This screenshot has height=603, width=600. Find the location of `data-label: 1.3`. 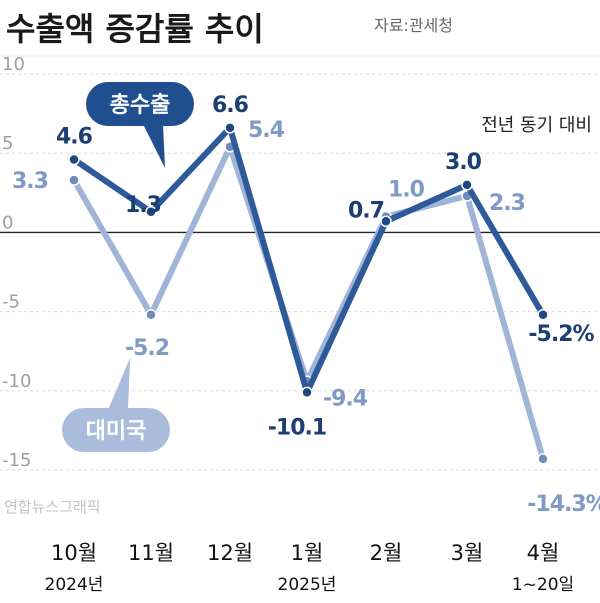

data-label: 1.3 is located at coordinates (143, 205).